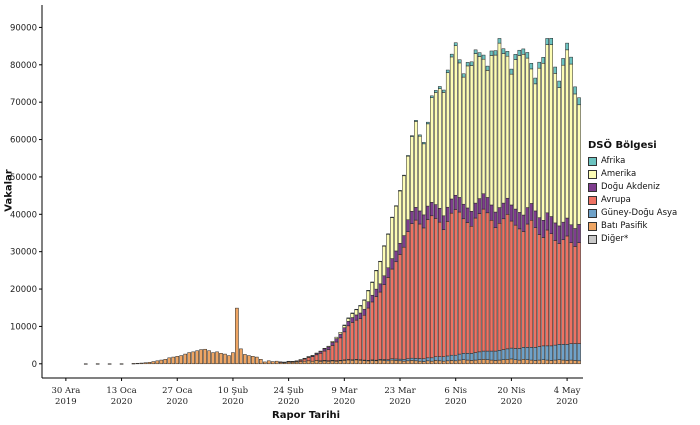 The image size is (700, 425). Describe the element at coordinates (511, 391) in the screenshot. I see `x-tick-label: 20 Nis` at that location.